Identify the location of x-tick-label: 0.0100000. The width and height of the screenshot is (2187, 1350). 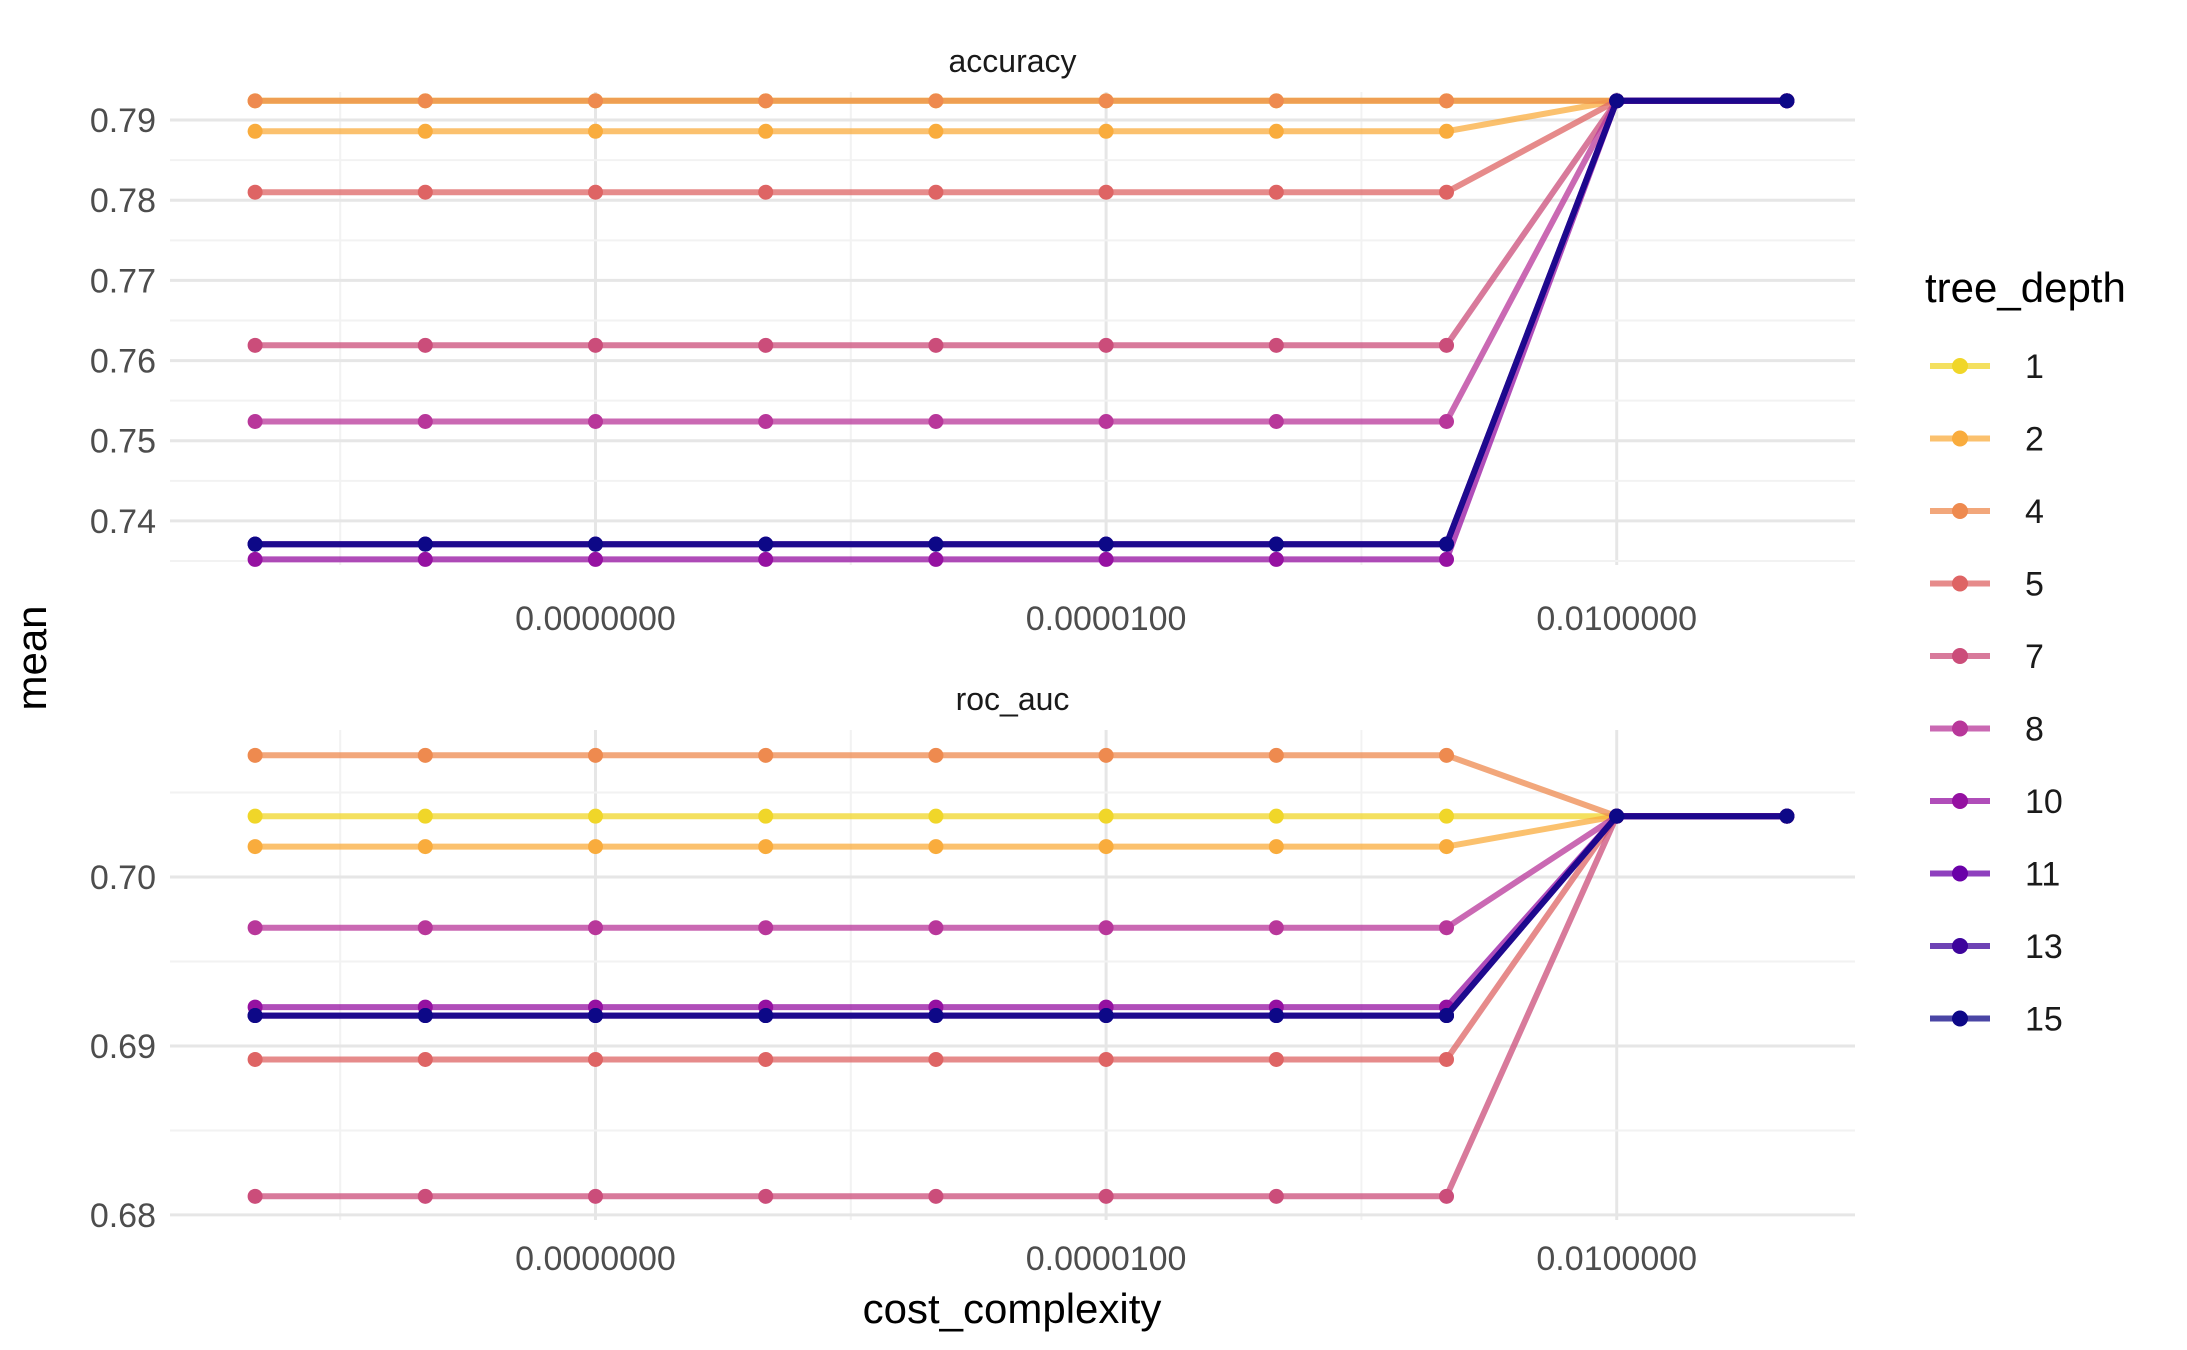
(1616, 619).